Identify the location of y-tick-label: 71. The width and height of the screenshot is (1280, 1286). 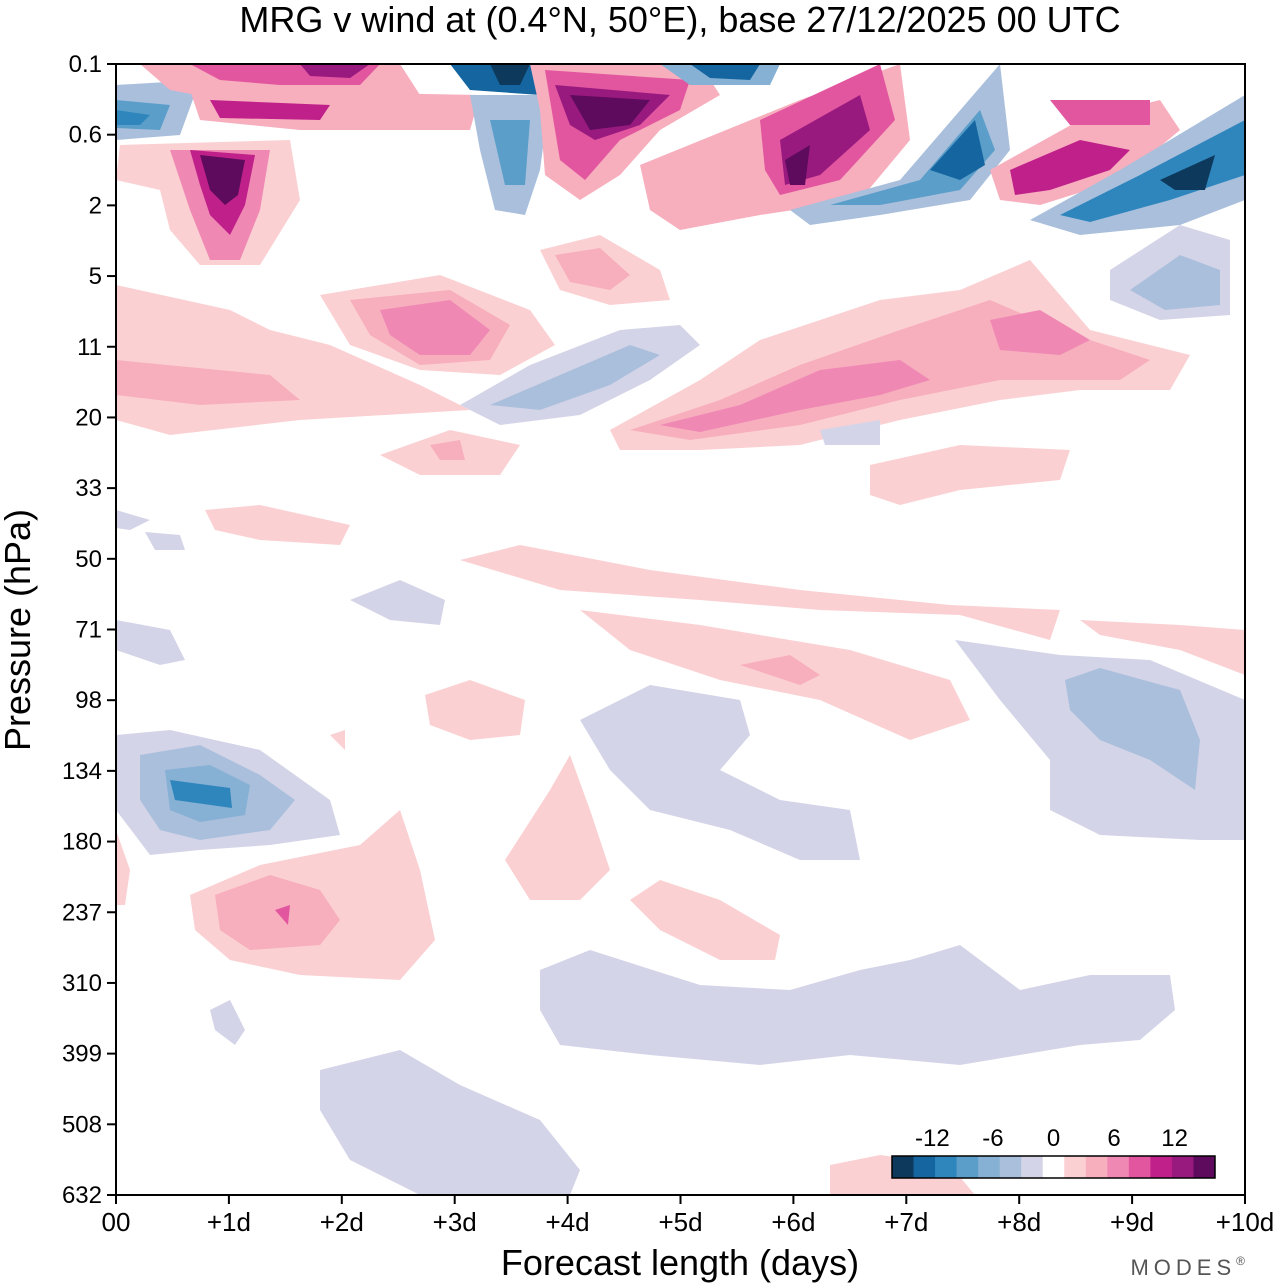
(88, 630).